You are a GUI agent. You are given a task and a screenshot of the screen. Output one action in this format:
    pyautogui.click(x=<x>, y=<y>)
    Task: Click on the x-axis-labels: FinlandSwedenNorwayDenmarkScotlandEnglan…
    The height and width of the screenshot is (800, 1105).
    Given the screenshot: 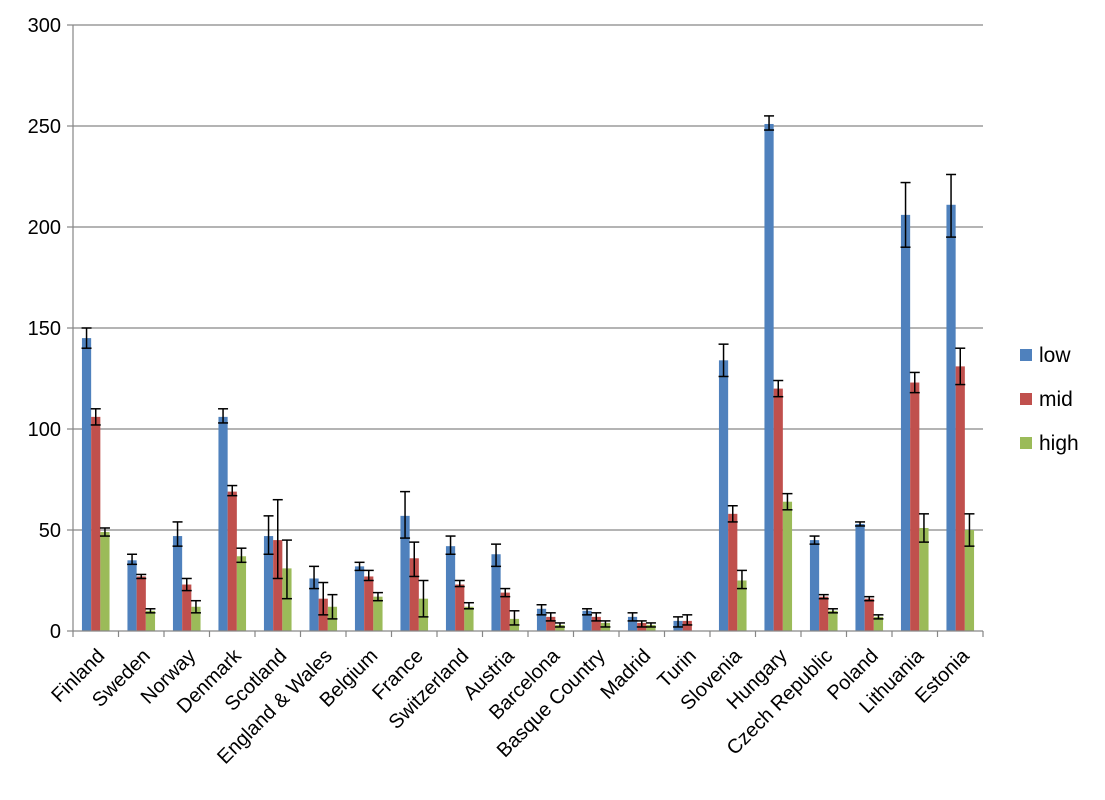 What is the action you would take?
    pyautogui.click(x=515, y=700)
    